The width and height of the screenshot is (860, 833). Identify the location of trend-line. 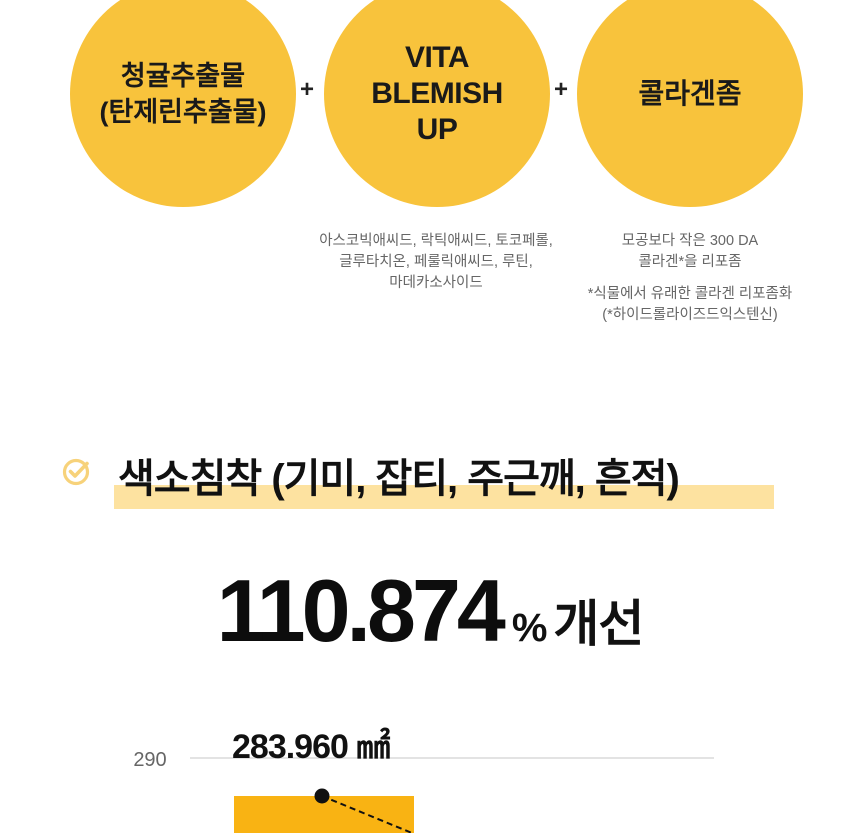
(367, 814).